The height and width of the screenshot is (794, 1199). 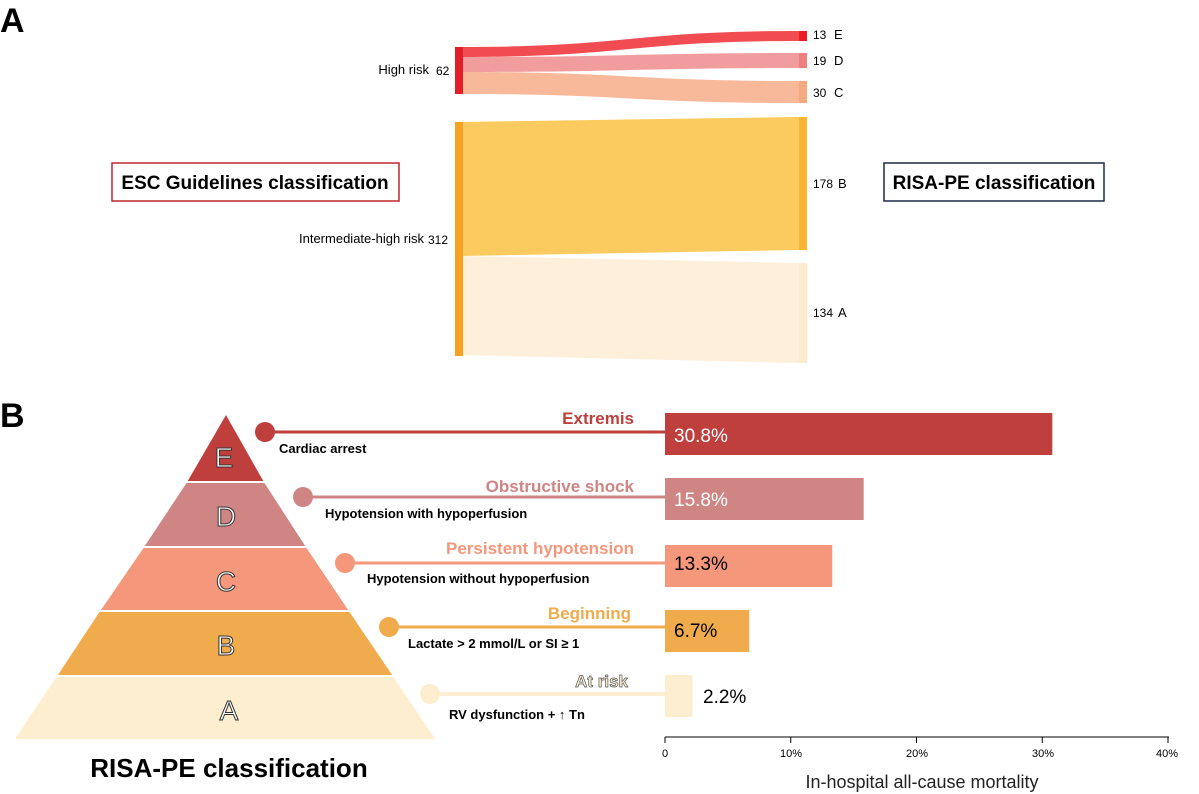 I want to click on pyramid-letter-b: B, so click(x=226, y=645).